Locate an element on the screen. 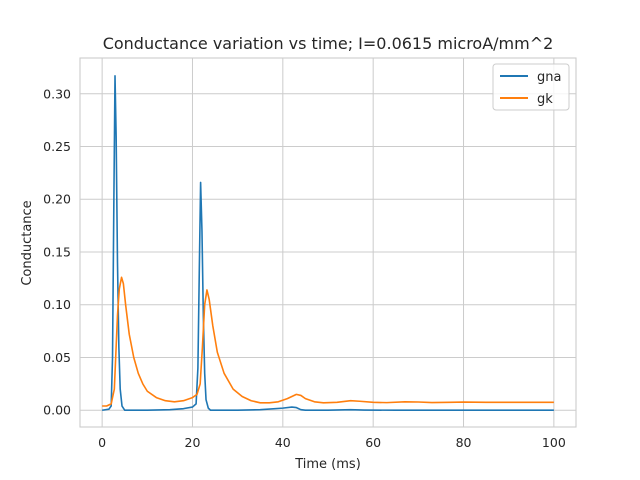 The image size is (640, 480). legend: gna gk is located at coordinates (531, 87).